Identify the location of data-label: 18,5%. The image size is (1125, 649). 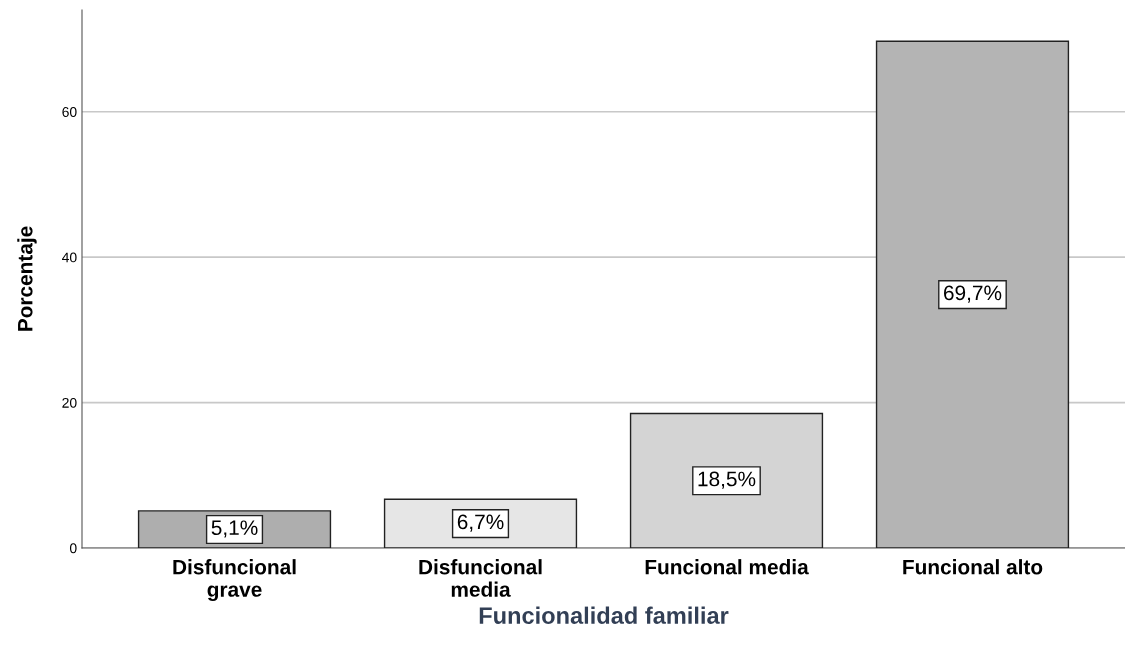
(727, 480).